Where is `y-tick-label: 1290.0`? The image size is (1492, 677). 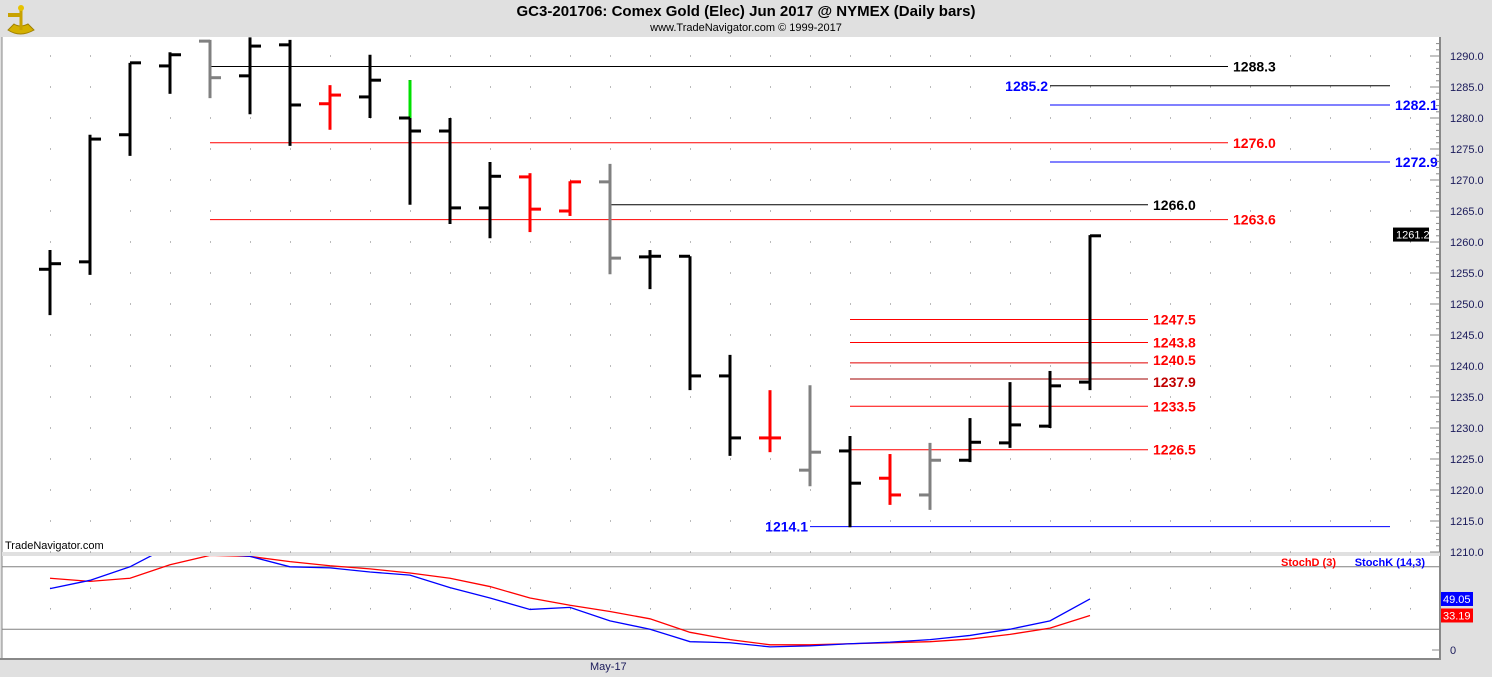 y-tick-label: 1290.0 is located at coordinates (1467, 57).